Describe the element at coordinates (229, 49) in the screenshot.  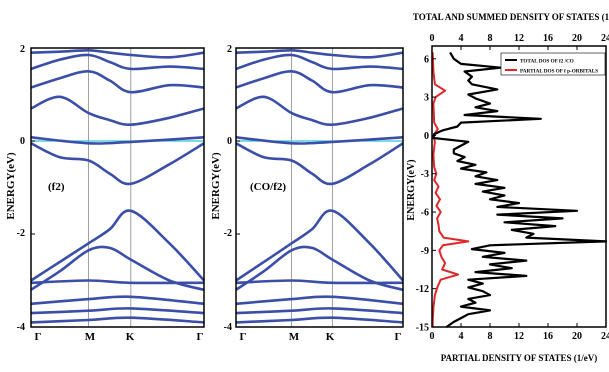
I see `band-panel-co-f2-ytick: 2` at that location.